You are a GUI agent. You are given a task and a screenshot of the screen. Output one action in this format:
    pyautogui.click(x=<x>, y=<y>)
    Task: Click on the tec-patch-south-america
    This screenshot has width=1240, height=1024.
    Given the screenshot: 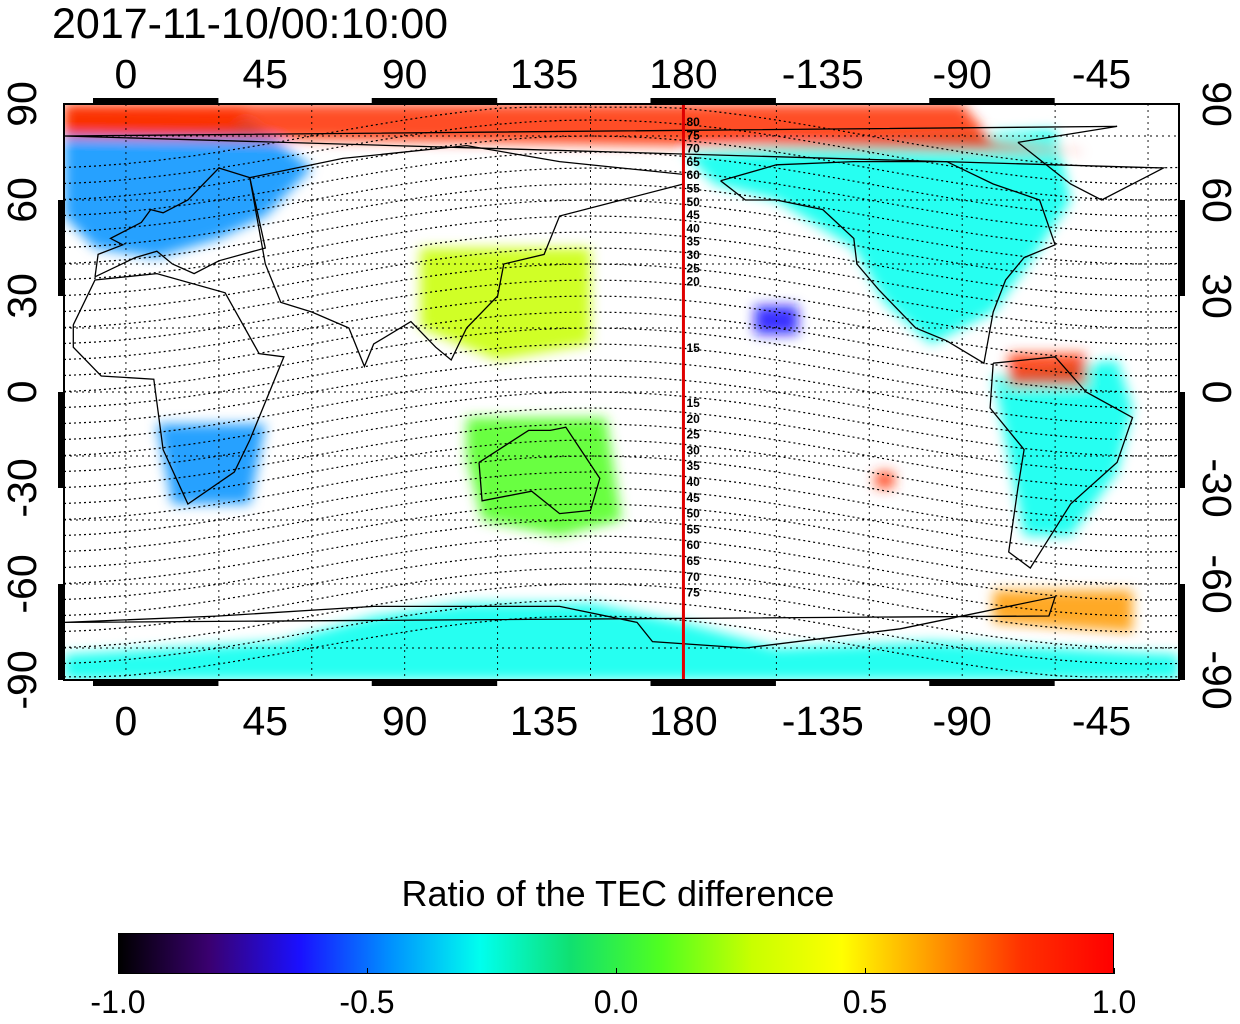 What is the action you would take?
    pyautogui.click(x=1063, y=448)
    